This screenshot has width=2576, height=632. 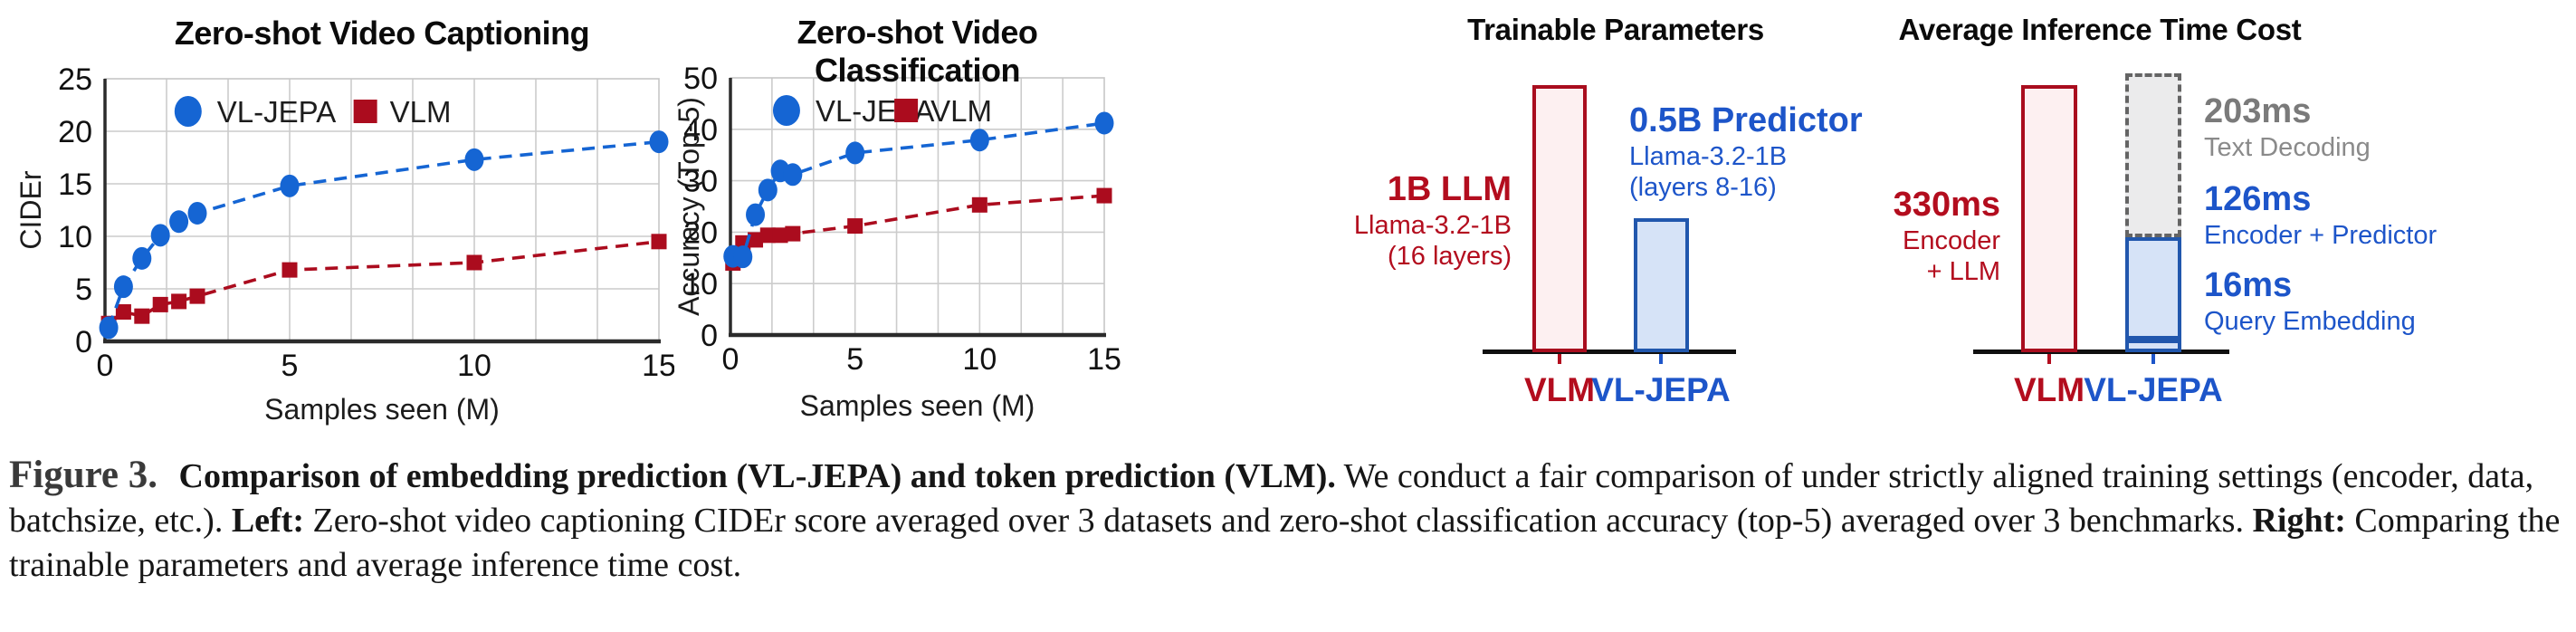 I want to click on axis-tick-vljepa-parameters, so click(x=1661, y=359).